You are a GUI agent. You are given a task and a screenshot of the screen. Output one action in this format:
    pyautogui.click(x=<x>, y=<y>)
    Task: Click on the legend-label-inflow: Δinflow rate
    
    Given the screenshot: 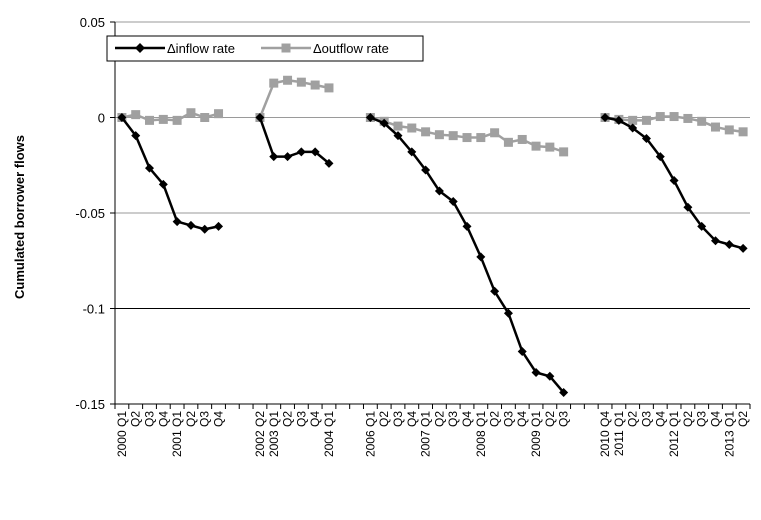 What is the action you would take?
    pyautogui.click(x=201, y=48)
    